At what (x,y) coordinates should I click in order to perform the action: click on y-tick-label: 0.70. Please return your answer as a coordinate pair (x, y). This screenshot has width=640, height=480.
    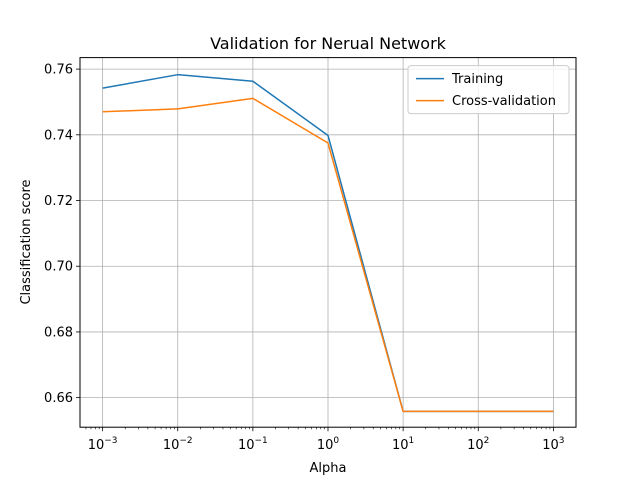
    Looking at the image, I should click on (58, 267).